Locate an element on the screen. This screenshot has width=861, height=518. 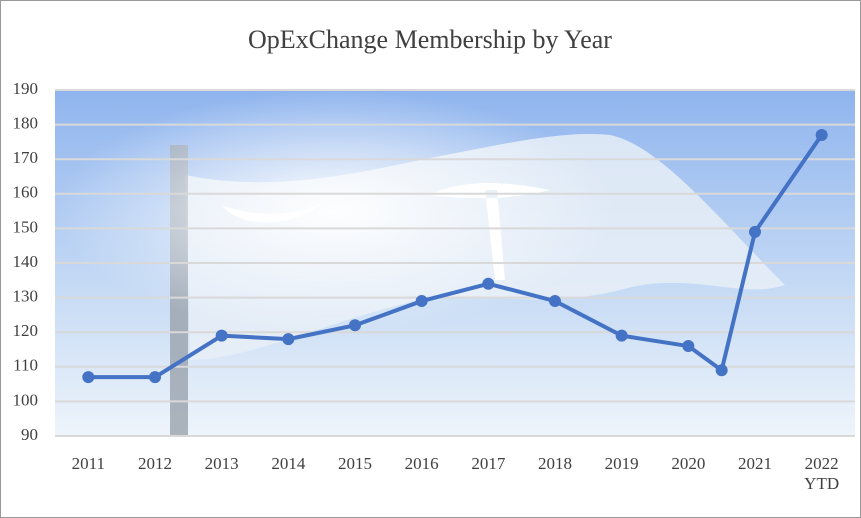
x-tick-label: 2012 is located at coordinates (155, 463).